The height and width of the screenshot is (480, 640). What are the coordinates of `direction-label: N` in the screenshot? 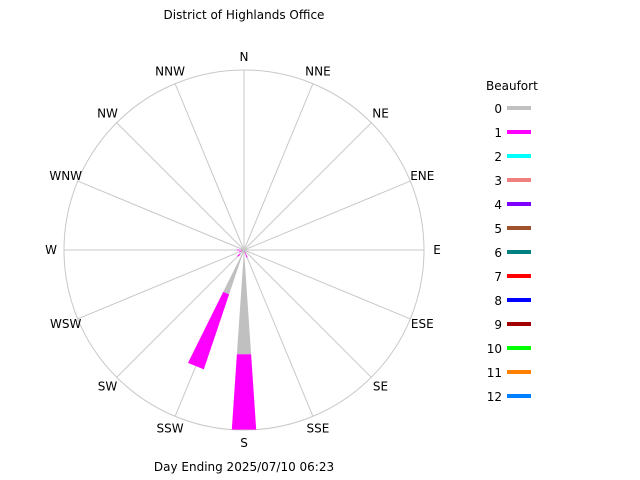 It's located at (244, 57).